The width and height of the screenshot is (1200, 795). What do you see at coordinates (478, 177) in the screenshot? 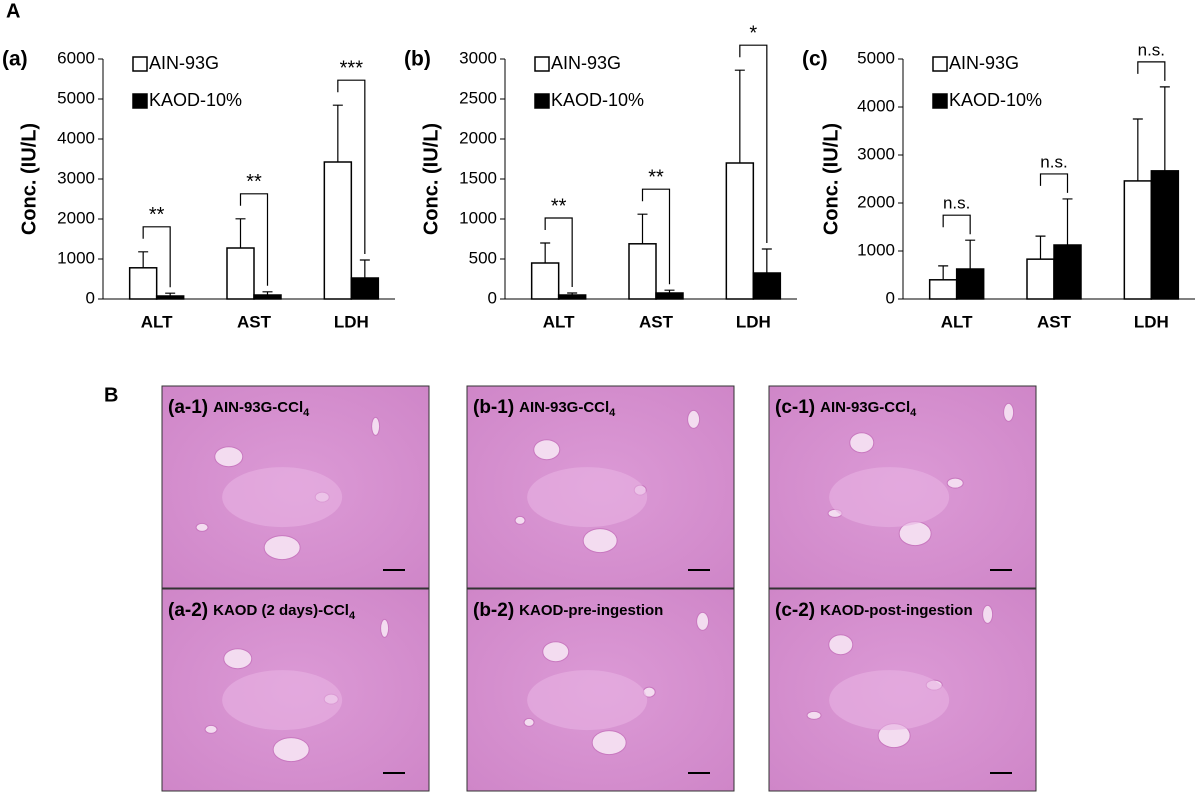
I see `y-tick-label: 1500` at bounding box center [478, 177].